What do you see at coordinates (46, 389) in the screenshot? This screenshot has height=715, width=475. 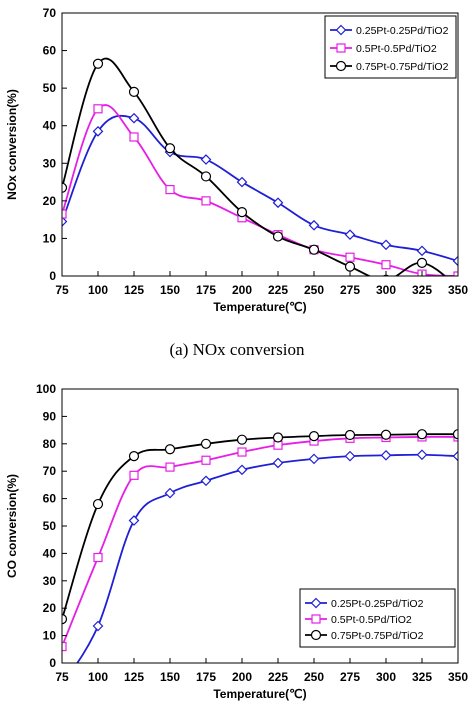 I see `y-tick-label: 100` at bounding box center [46, 389].